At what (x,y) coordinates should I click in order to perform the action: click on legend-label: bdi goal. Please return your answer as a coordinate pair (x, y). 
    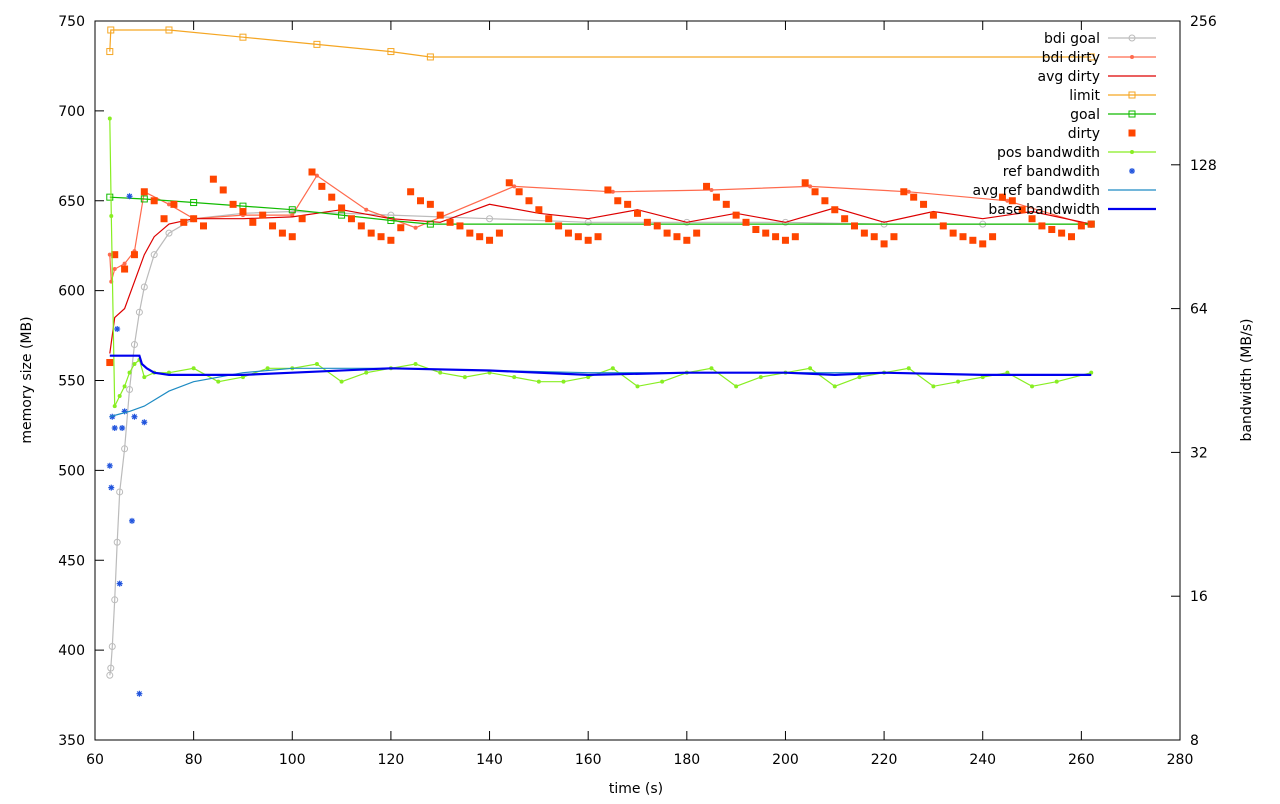
    Looking at the image, I should click on (1072, 39).